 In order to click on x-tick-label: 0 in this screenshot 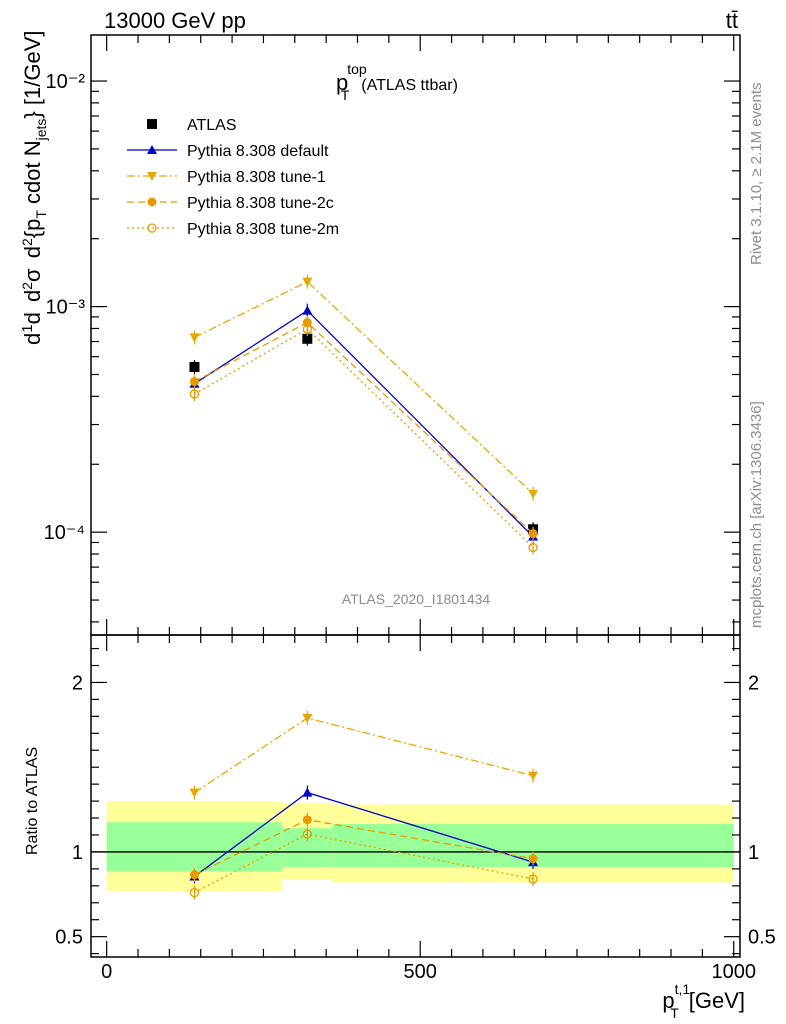, I will do `click(106, 972)`.